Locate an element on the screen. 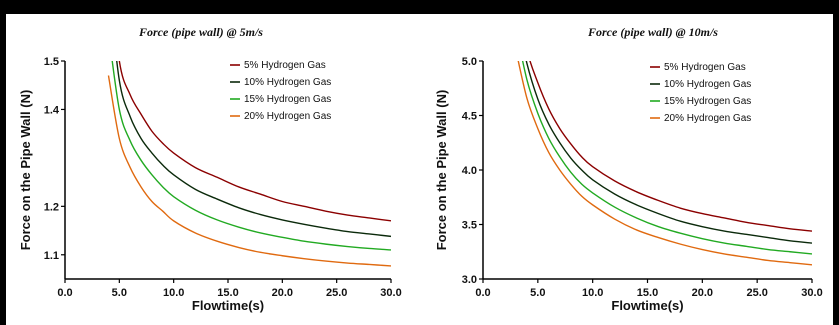  y-tick-label: 1.5 is located at coordinates (51, 62).